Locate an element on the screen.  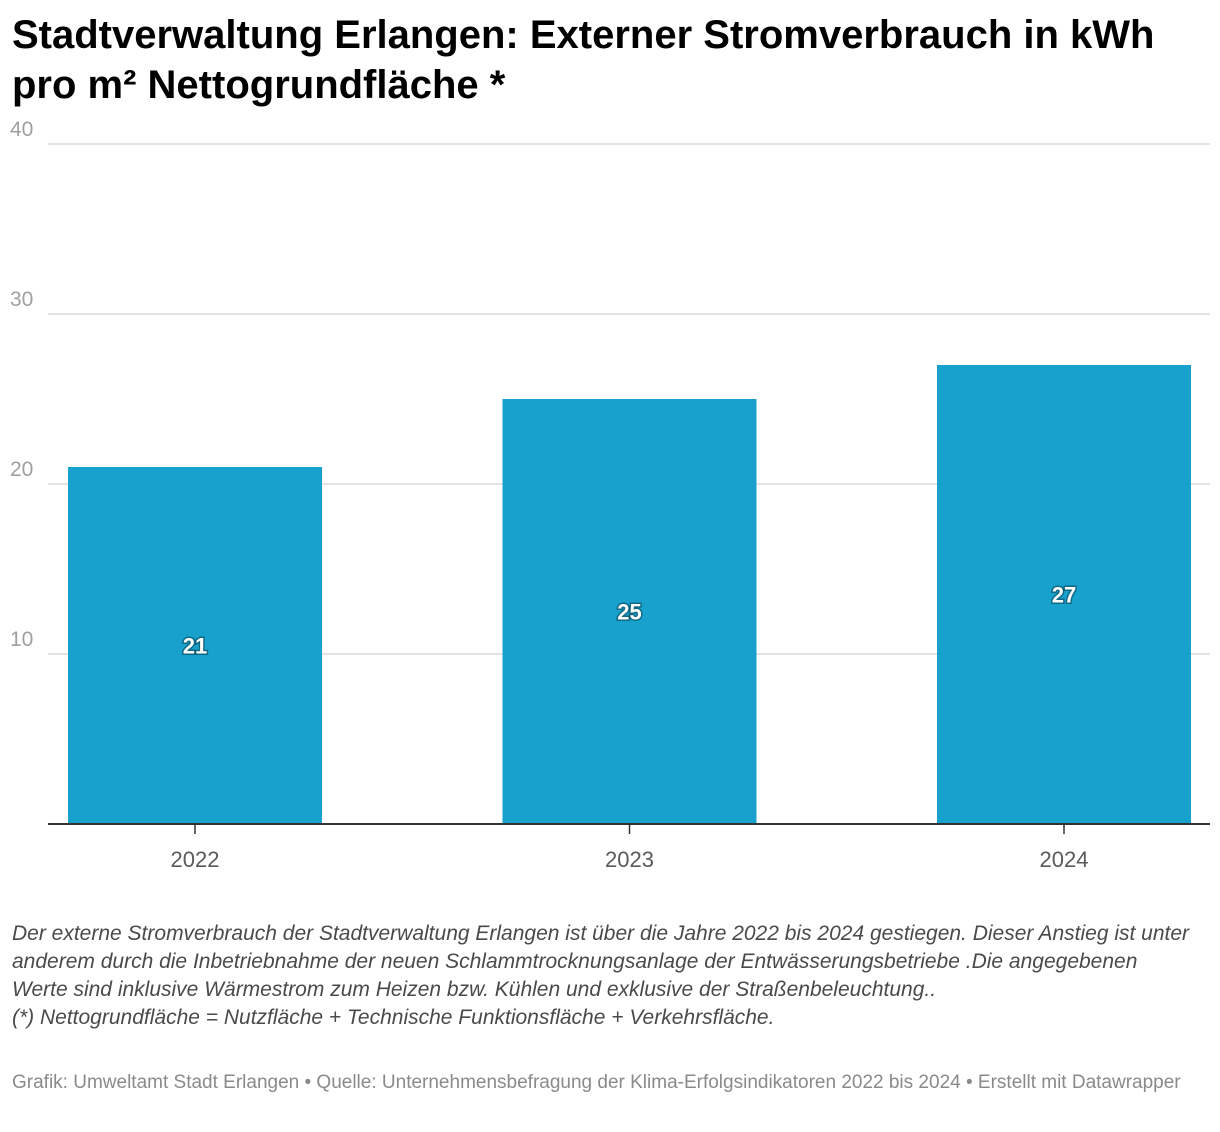
x-axis-labels: 2022 2023 2024 is located at coordinates (630, 859).